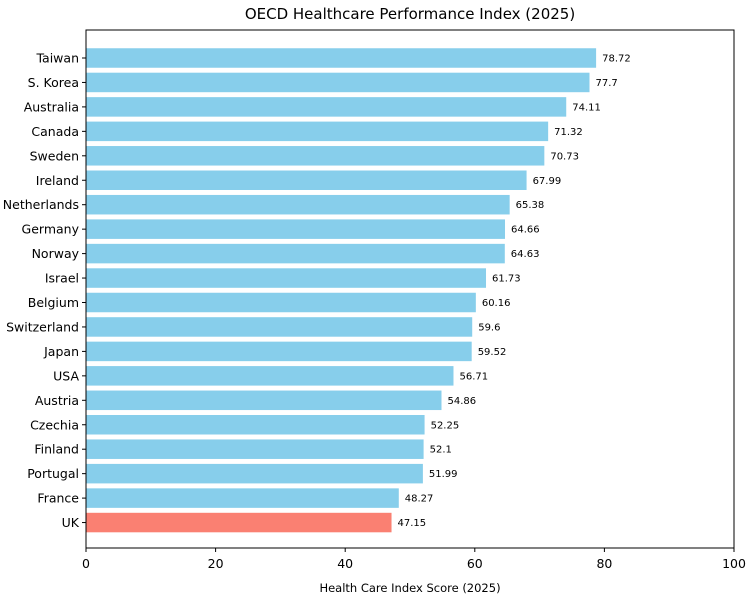  Describe the element at coordinates (525, 230) in the screenshot. I see `data-label: 64.66` at that location.